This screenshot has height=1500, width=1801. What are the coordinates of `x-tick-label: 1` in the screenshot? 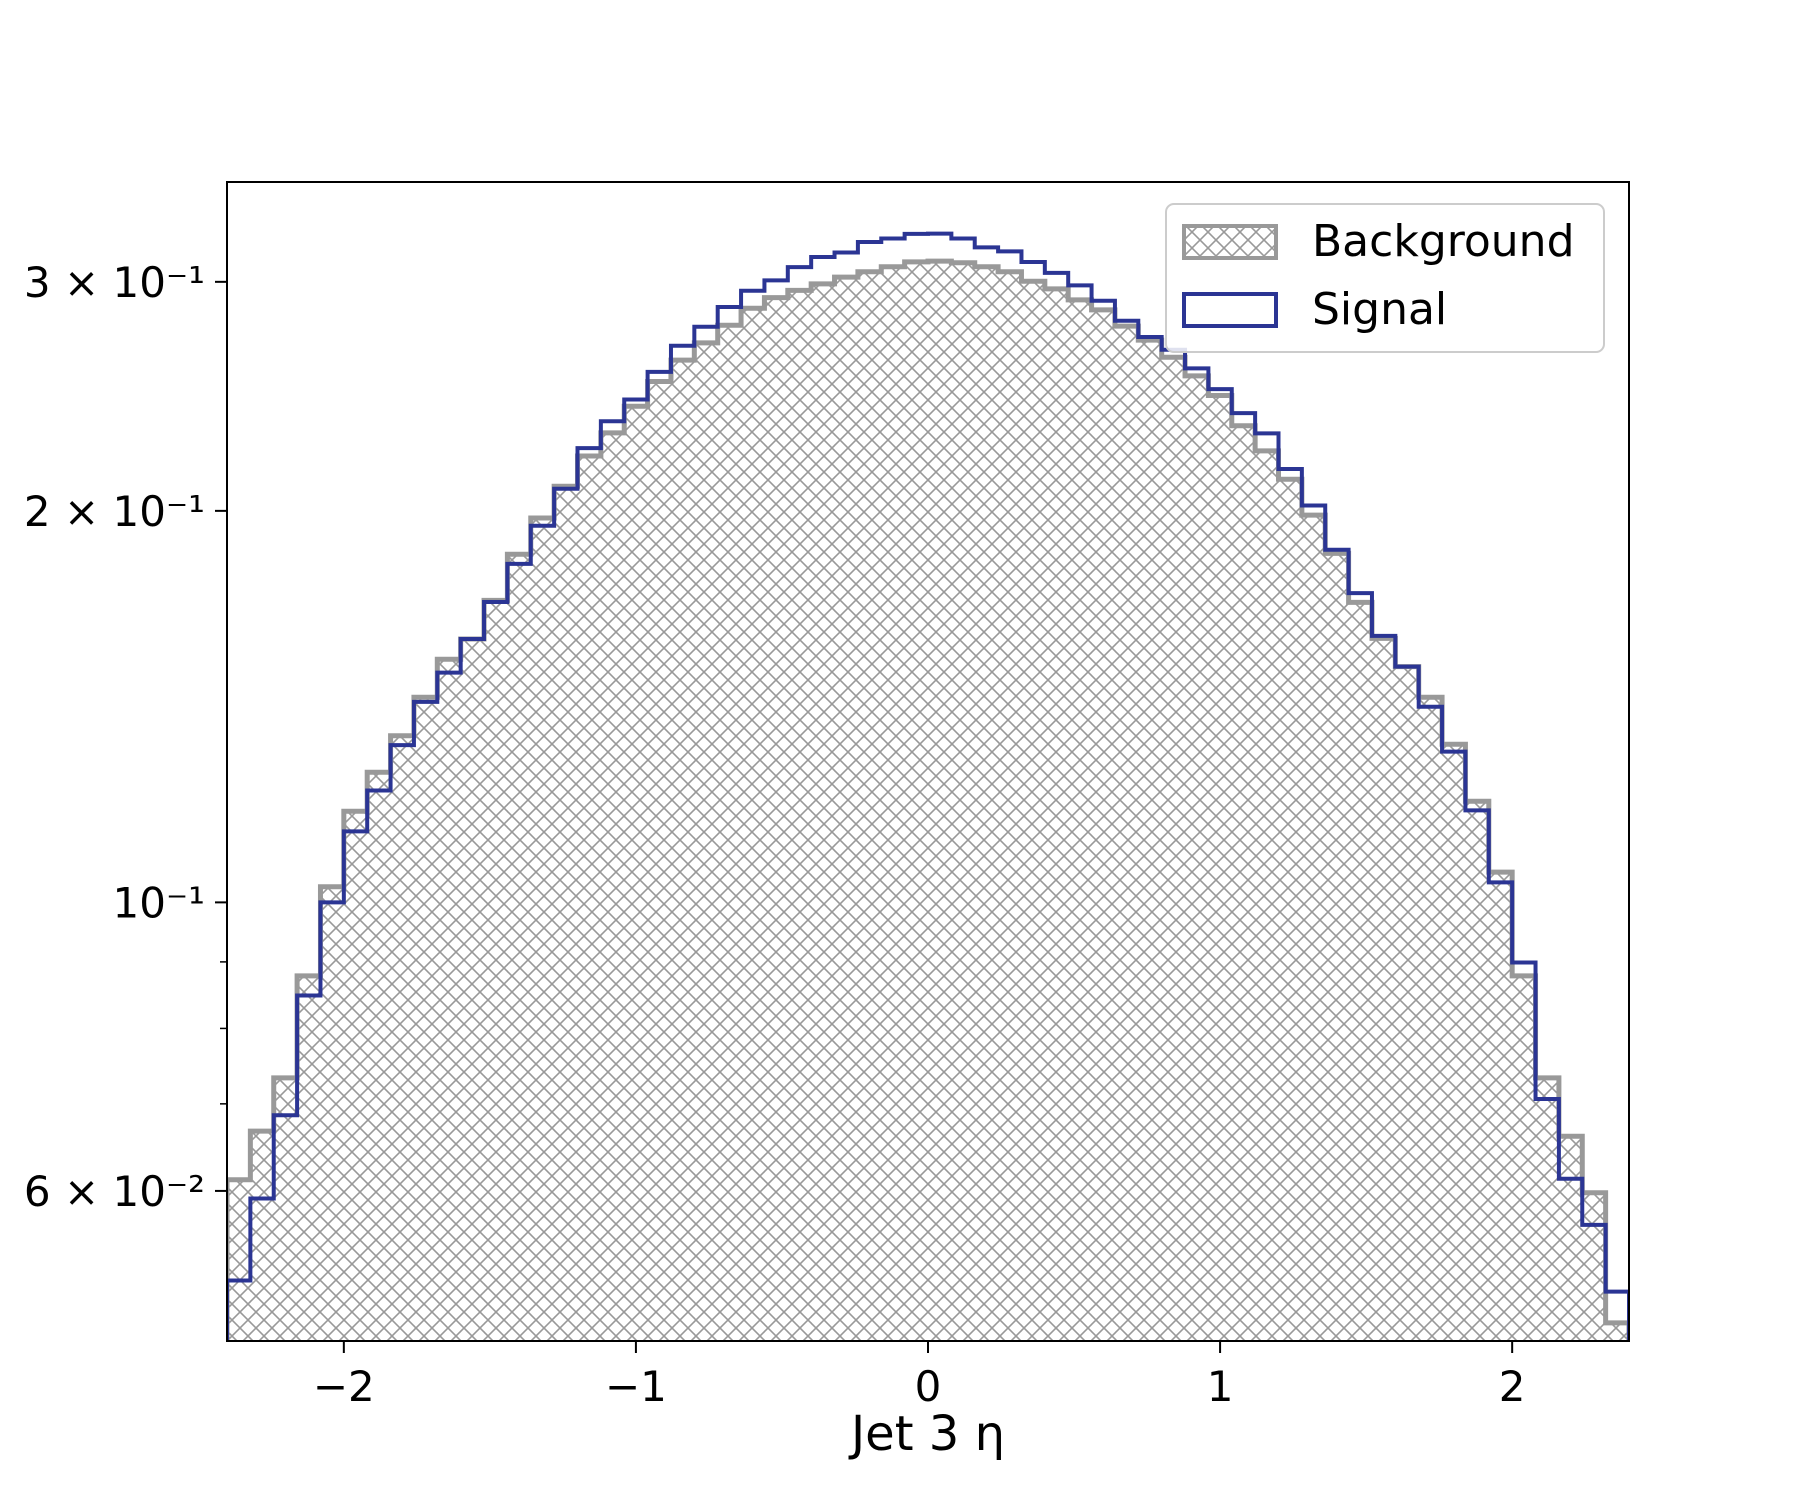 It's located at (1220, 1386).